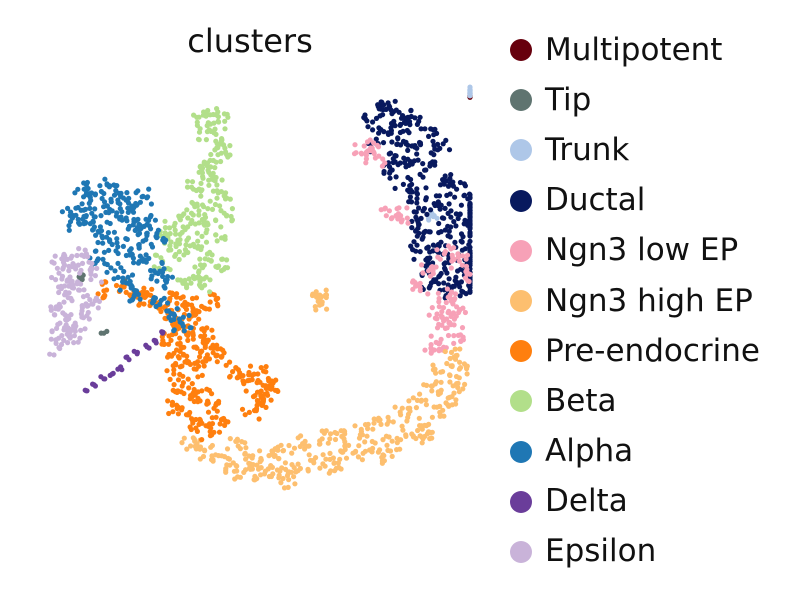 Image resolution: width=812 pixels, height=592 pixels. What do you see at coordinates (417, 199) in the screenshot?
I see `series-ductal` at bounding box center [417, 199].